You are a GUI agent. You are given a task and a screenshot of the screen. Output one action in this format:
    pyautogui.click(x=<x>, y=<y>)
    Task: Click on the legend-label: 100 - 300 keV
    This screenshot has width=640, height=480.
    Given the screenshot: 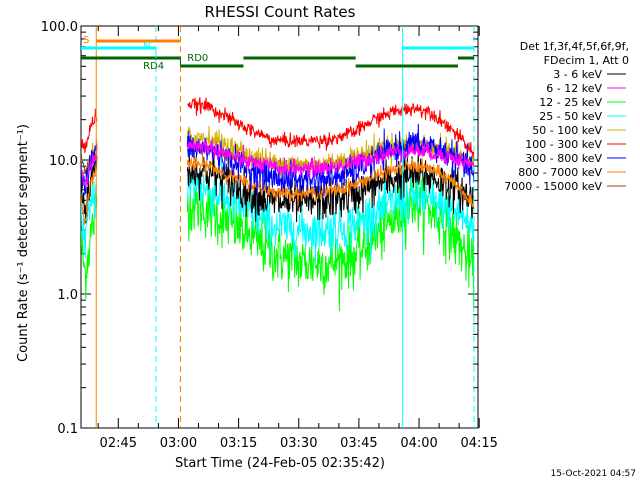 What is the action you would take?
    pyautogui.click(x=563, y=144)
    